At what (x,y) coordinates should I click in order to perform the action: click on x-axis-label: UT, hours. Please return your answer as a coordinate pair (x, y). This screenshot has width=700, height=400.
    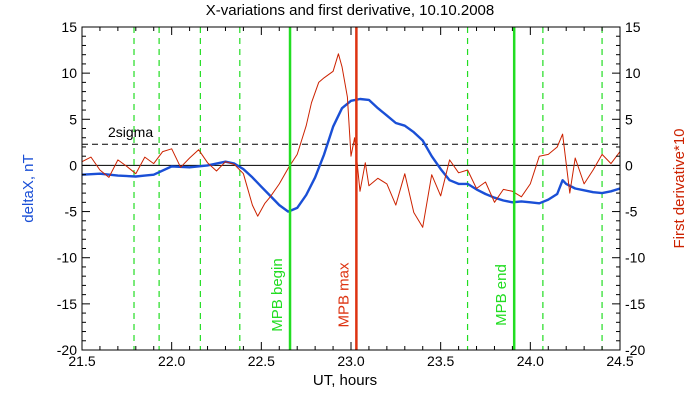
    Looking at the image, I should click on (345, 380).